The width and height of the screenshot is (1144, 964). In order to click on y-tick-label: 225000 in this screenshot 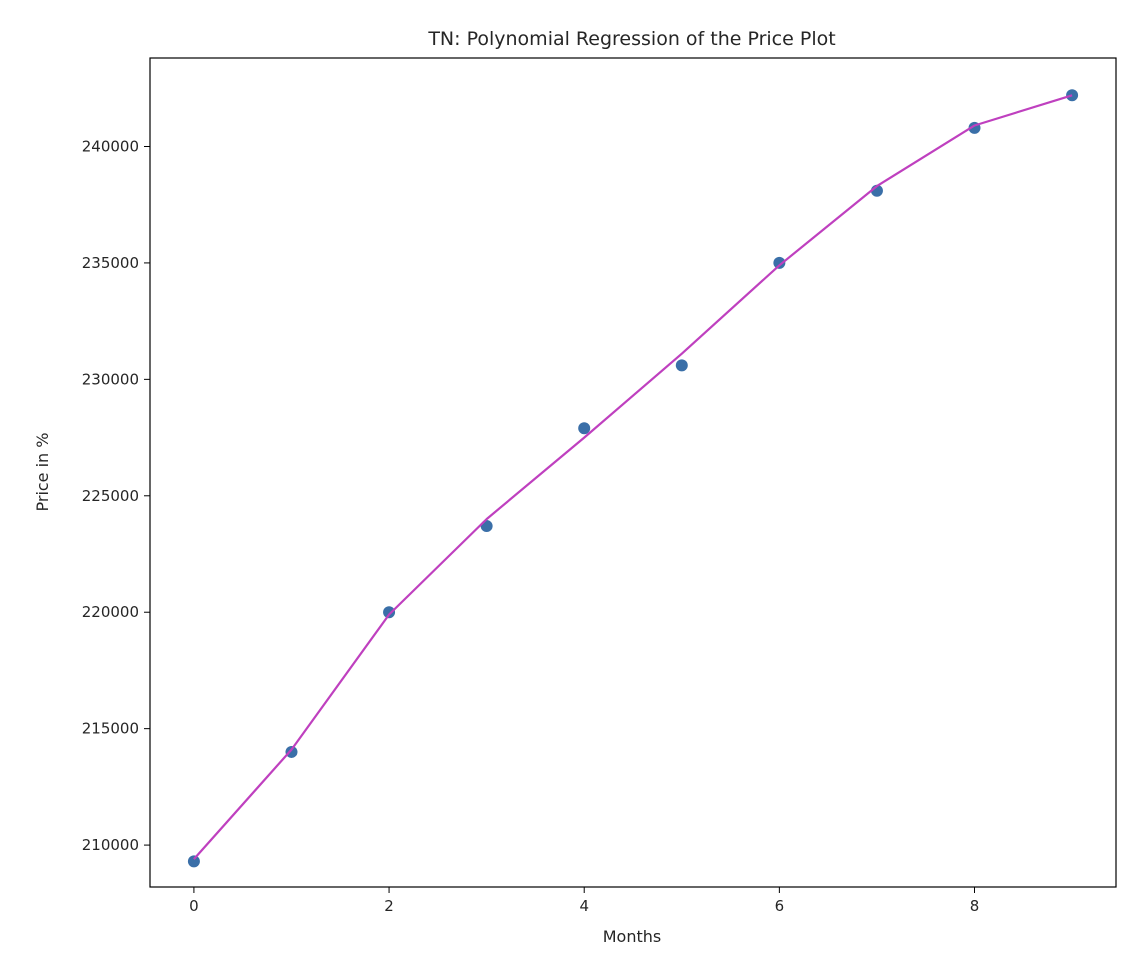, I will do `click(110, 496)`.